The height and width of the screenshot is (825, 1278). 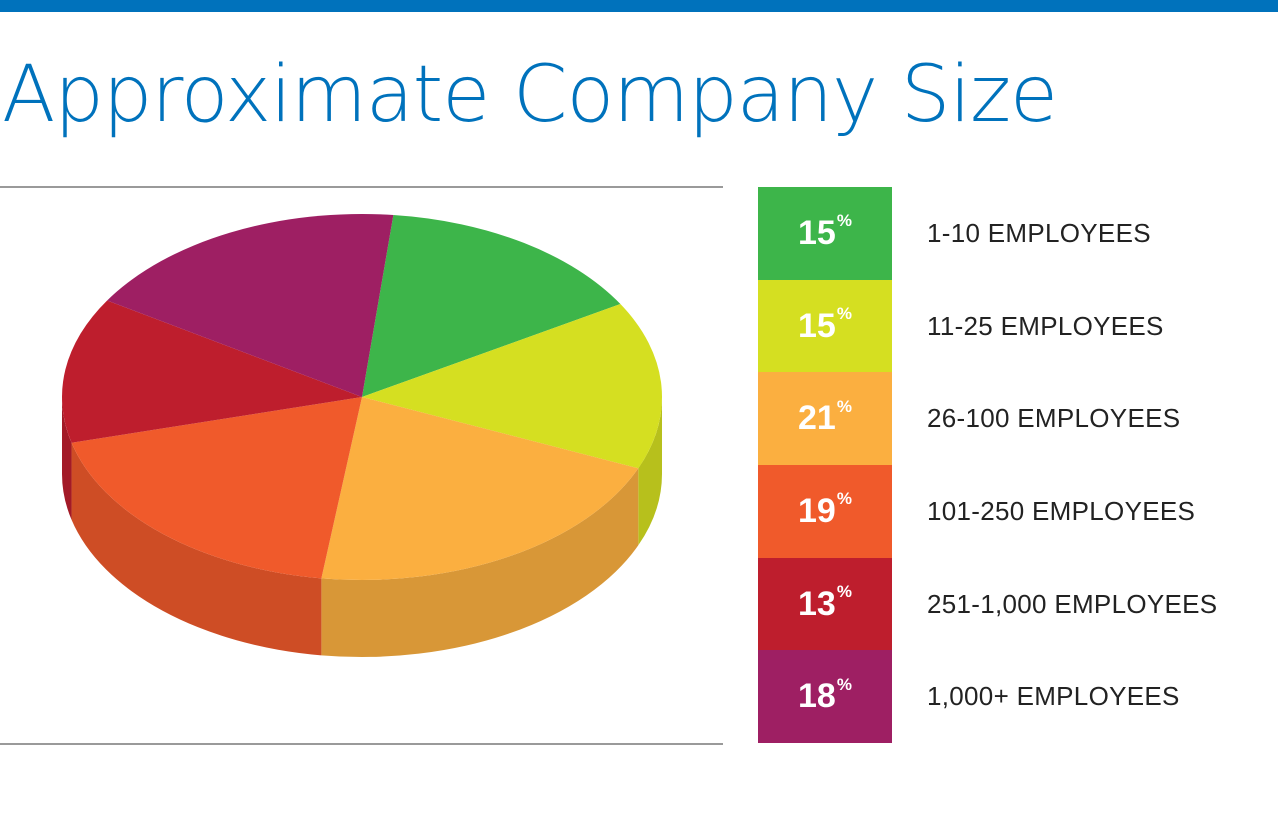 I want to click on page-title: Approximate Company Size, so click(x=530, y=95).